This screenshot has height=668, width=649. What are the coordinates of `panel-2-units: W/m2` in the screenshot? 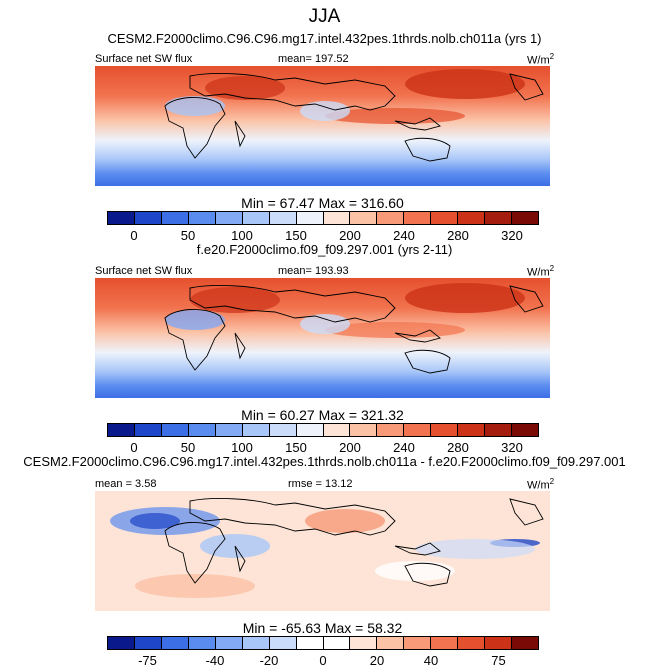 It's located at (541, 271).